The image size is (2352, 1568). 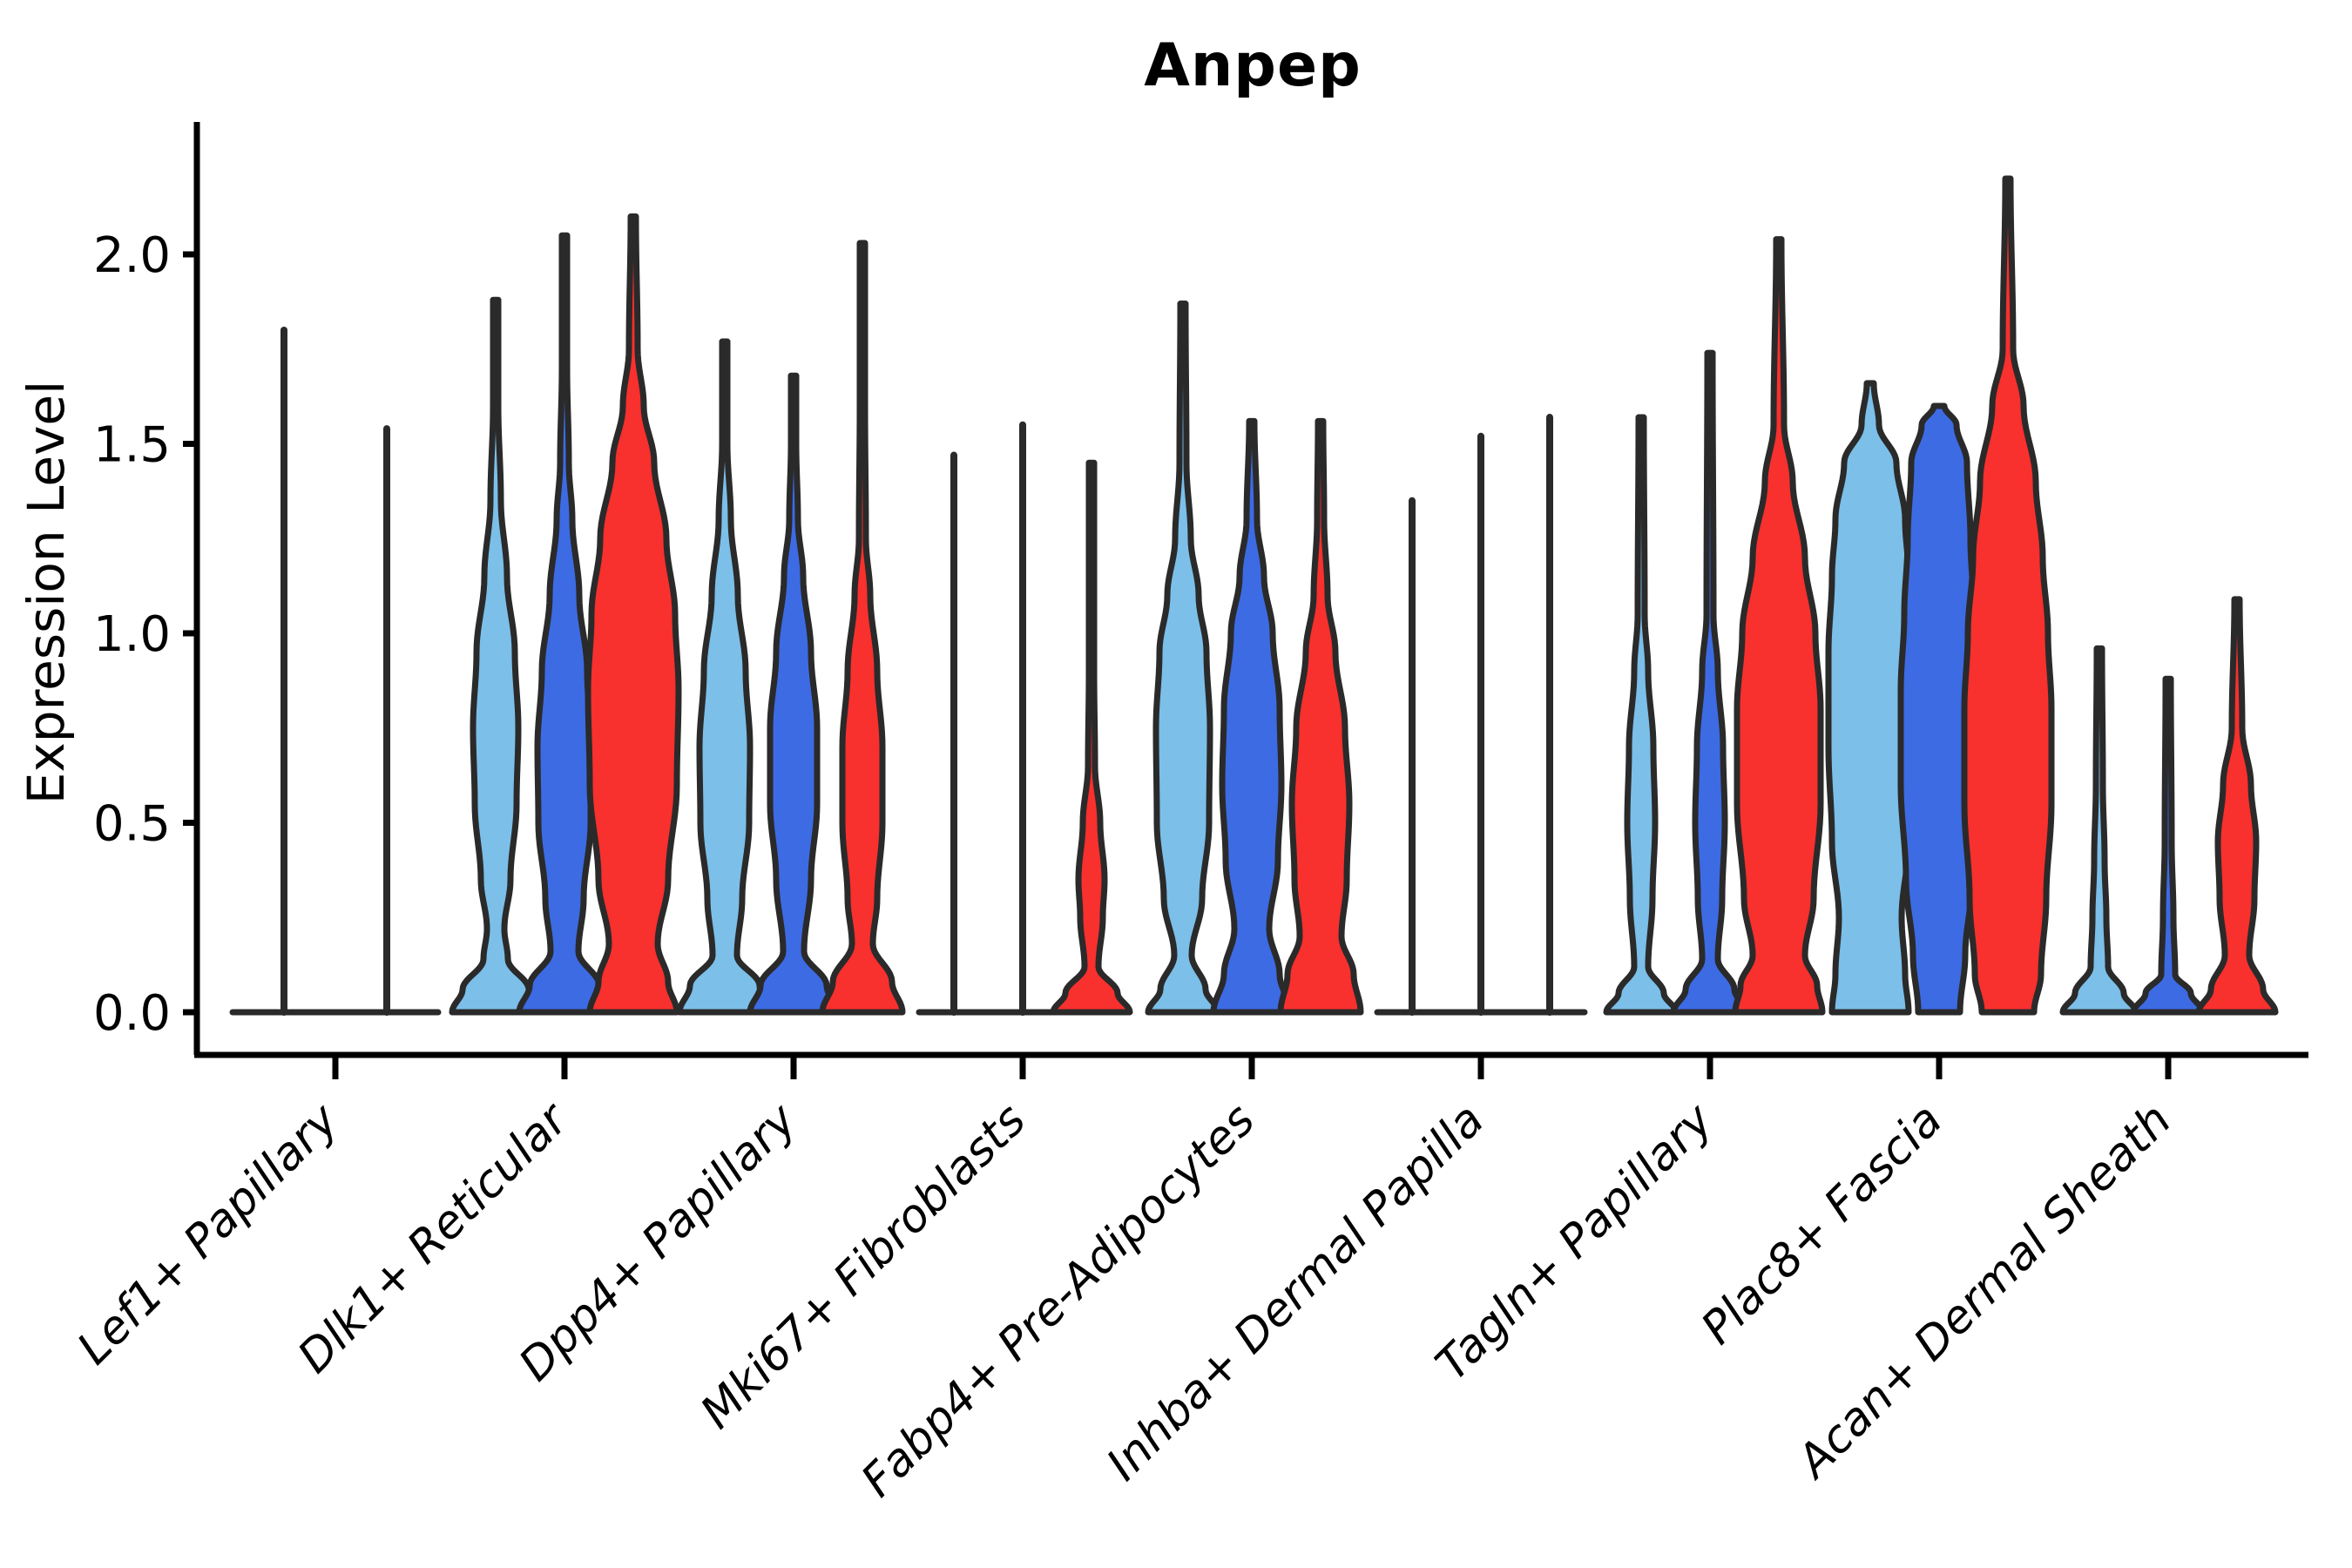 What do you see at coordinates (1822, 1224) in the screenshot?
I see `x-tick-label: Plac8+ Fascia` at bounding box center [1822, 1224].